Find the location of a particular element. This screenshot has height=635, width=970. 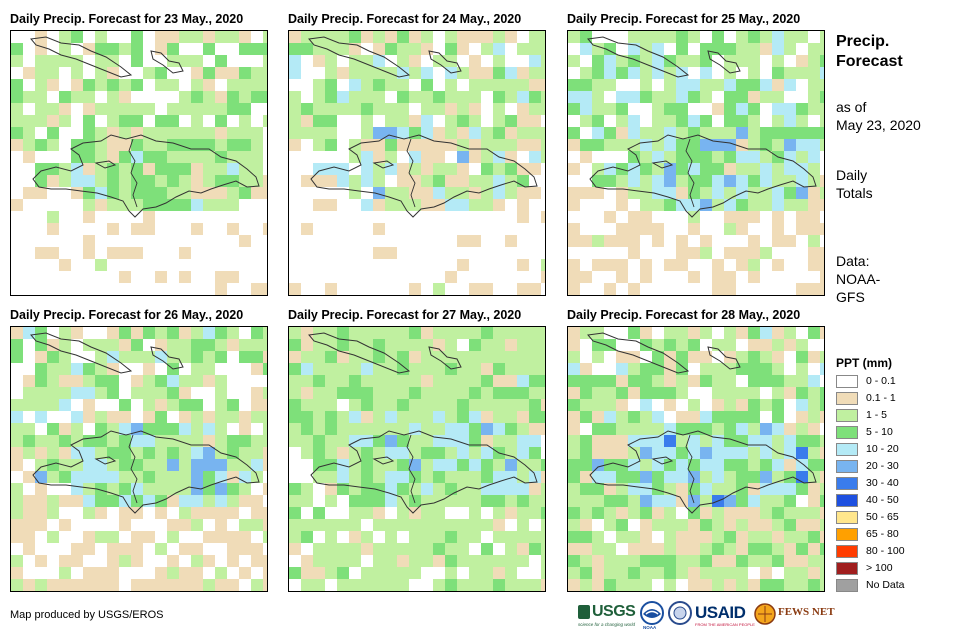

haiti-dr-border is located at coordinates (133, 173).